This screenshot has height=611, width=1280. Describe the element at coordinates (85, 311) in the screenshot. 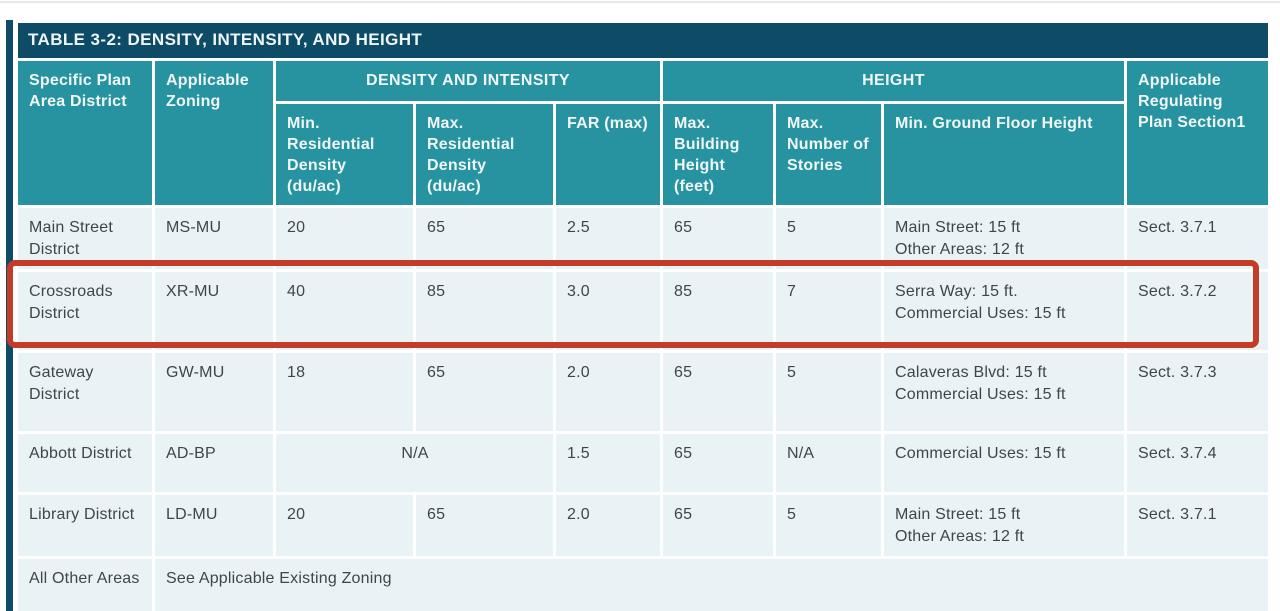

I see `cell-district: Crossroads District` at that location.